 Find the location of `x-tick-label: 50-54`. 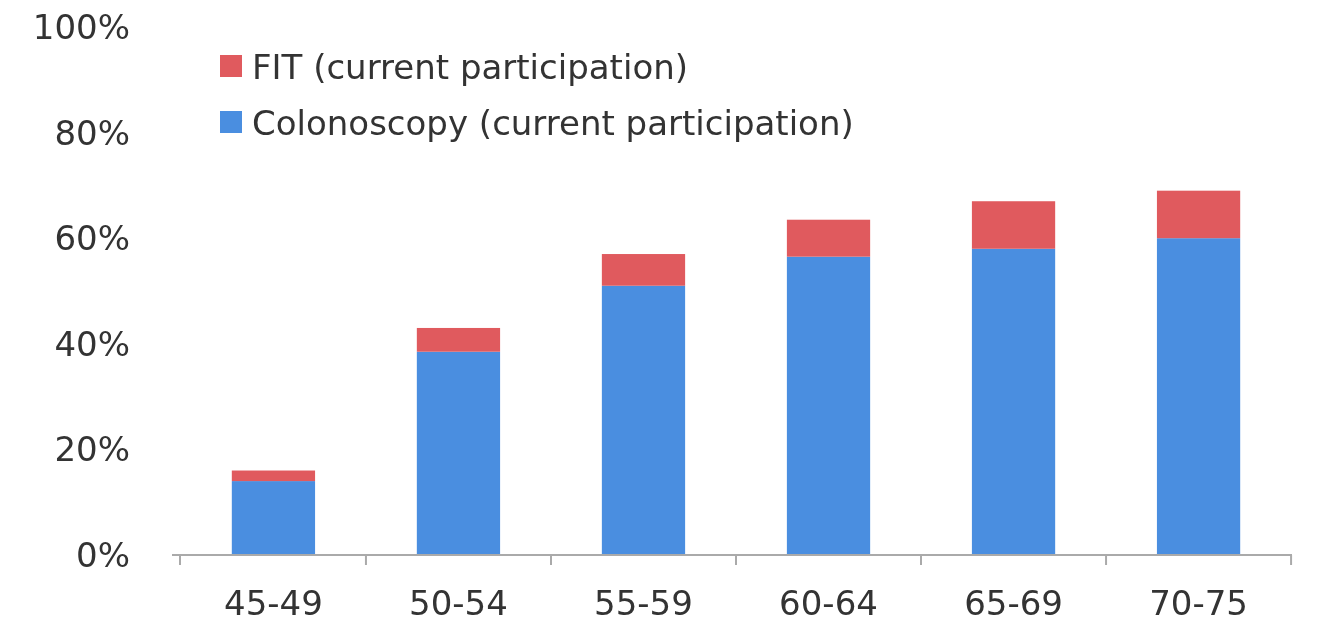

x-tick-label: 50-54 is located at coordinates (458, 603).